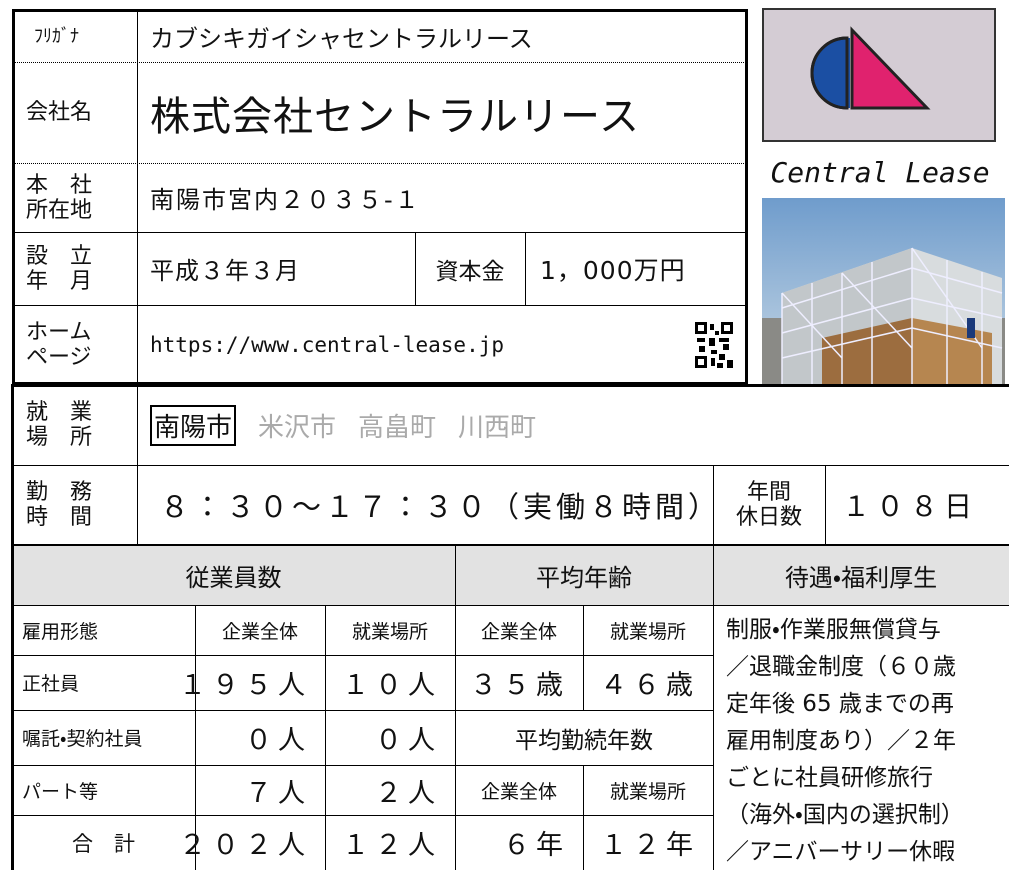  I want to click on label: ホーム ページ, so click(74, 345).